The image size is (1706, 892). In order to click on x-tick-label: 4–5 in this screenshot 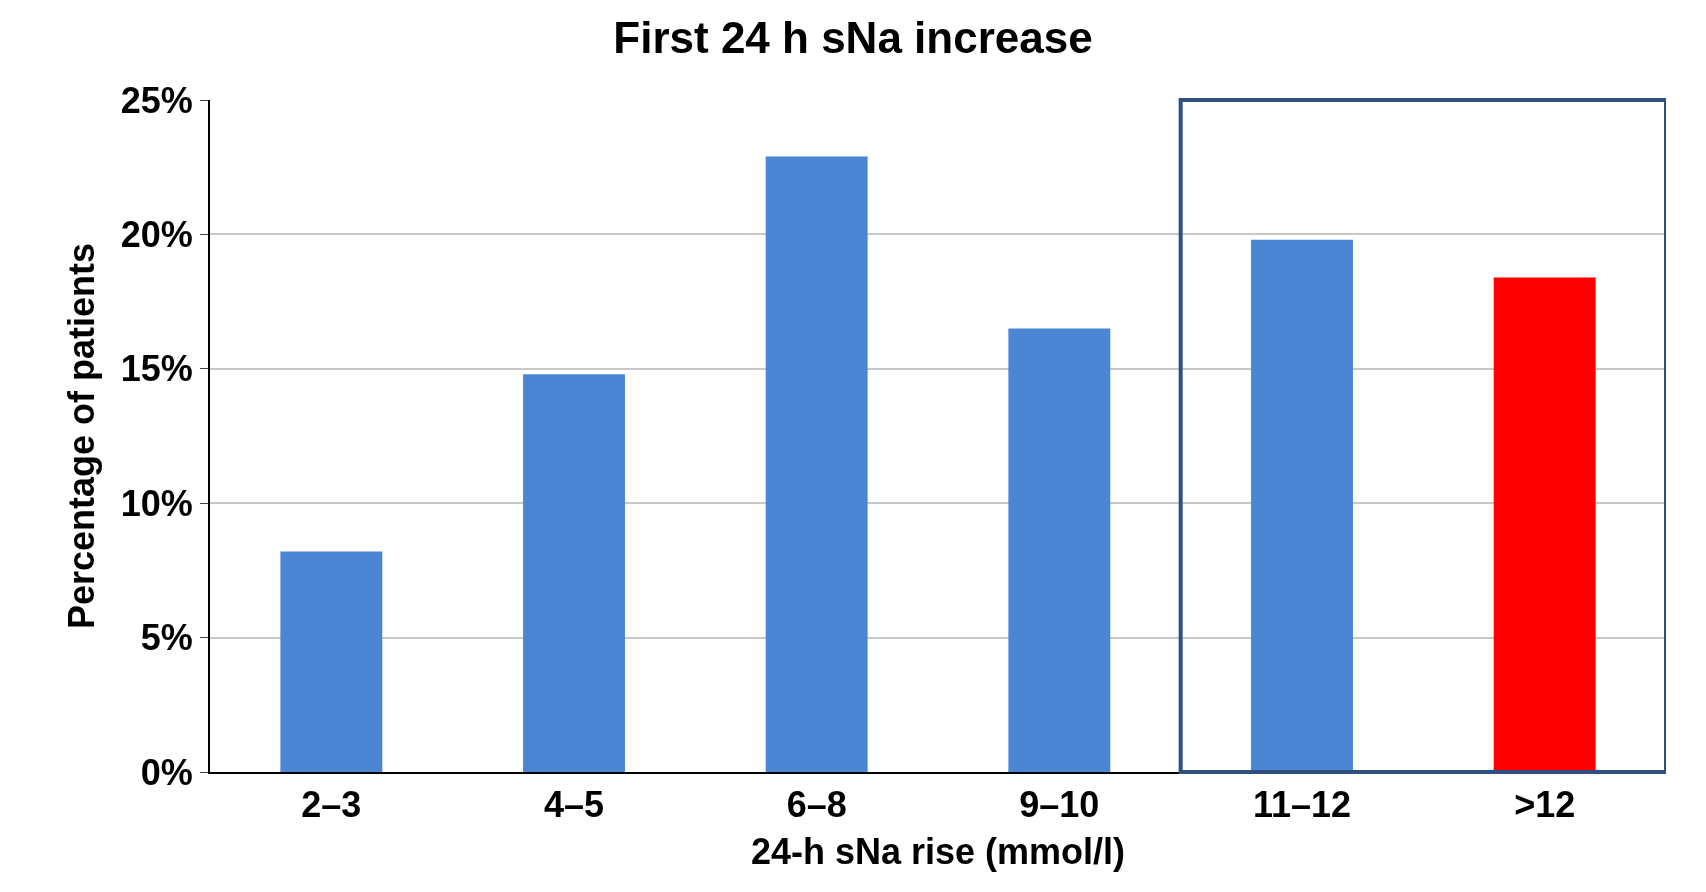, I will do `click(574, 805)`.